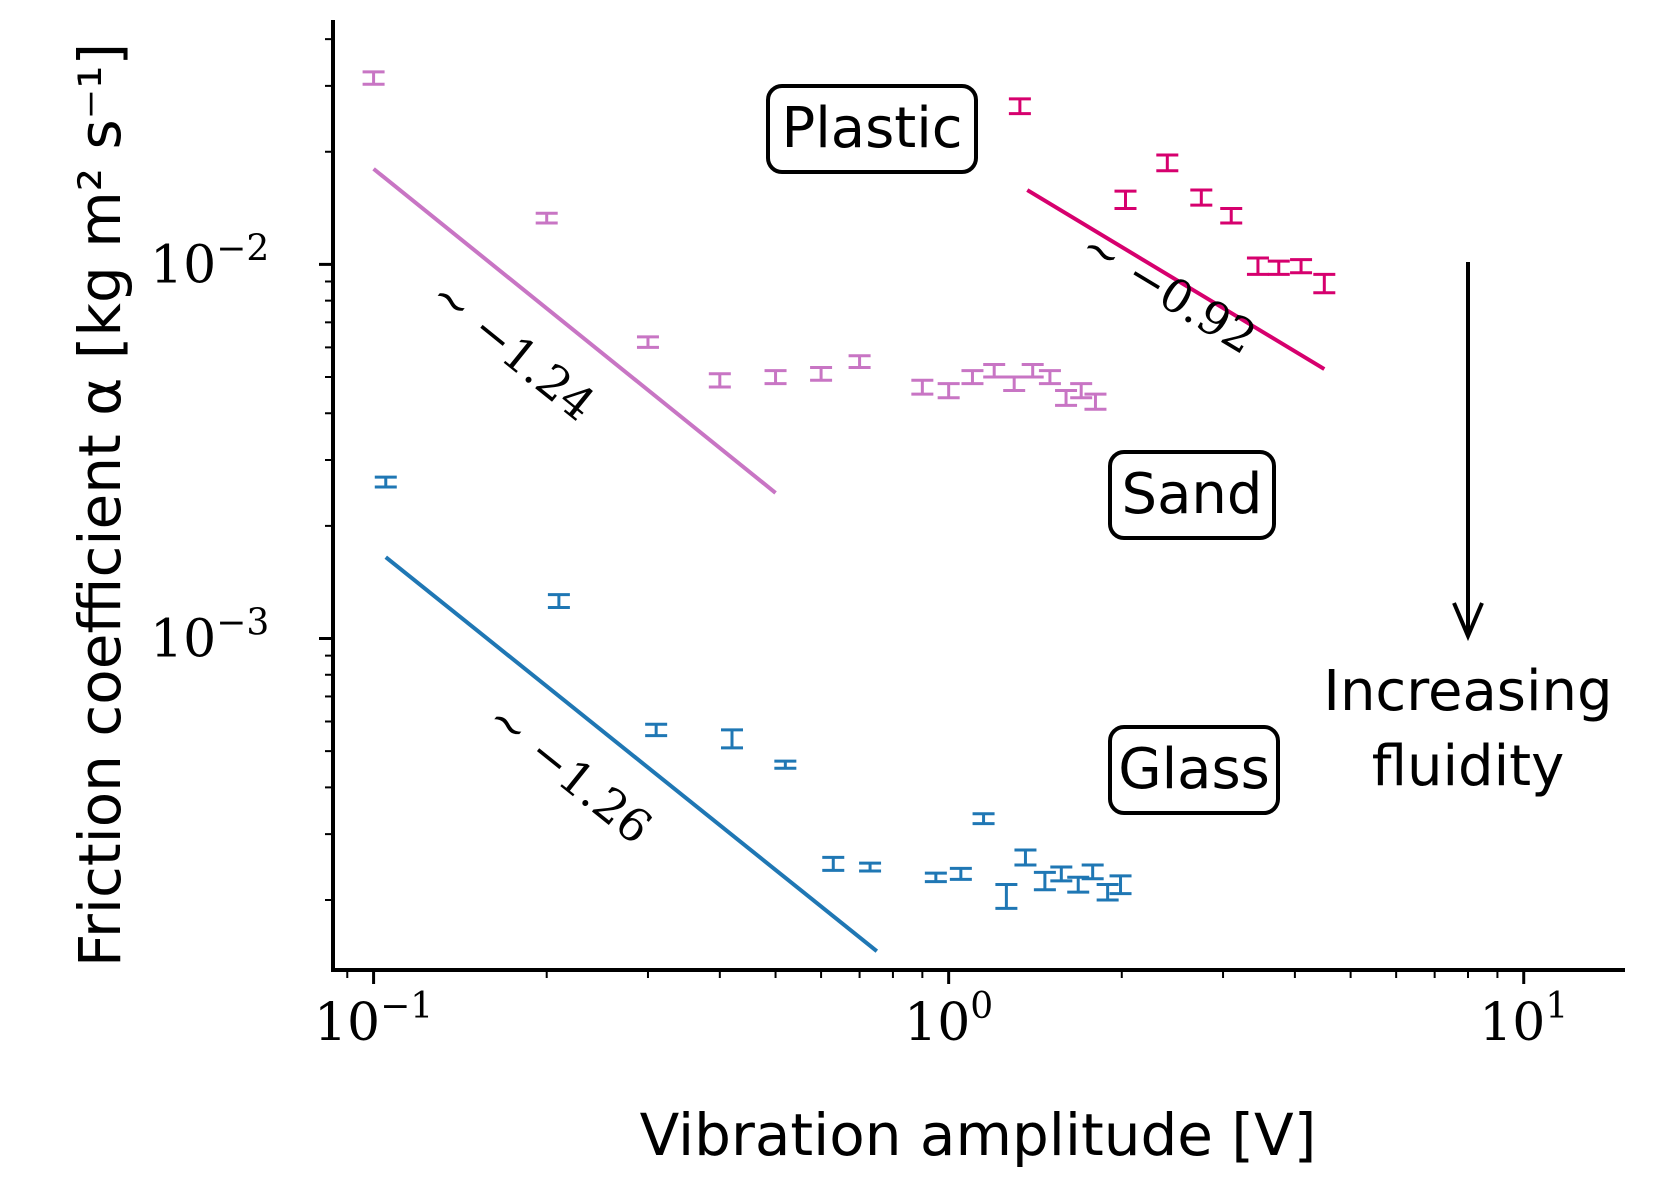 This screenshot has height=1181, width=1653. I want to click on plastic-label-box: Plastic, so click(872, 129).